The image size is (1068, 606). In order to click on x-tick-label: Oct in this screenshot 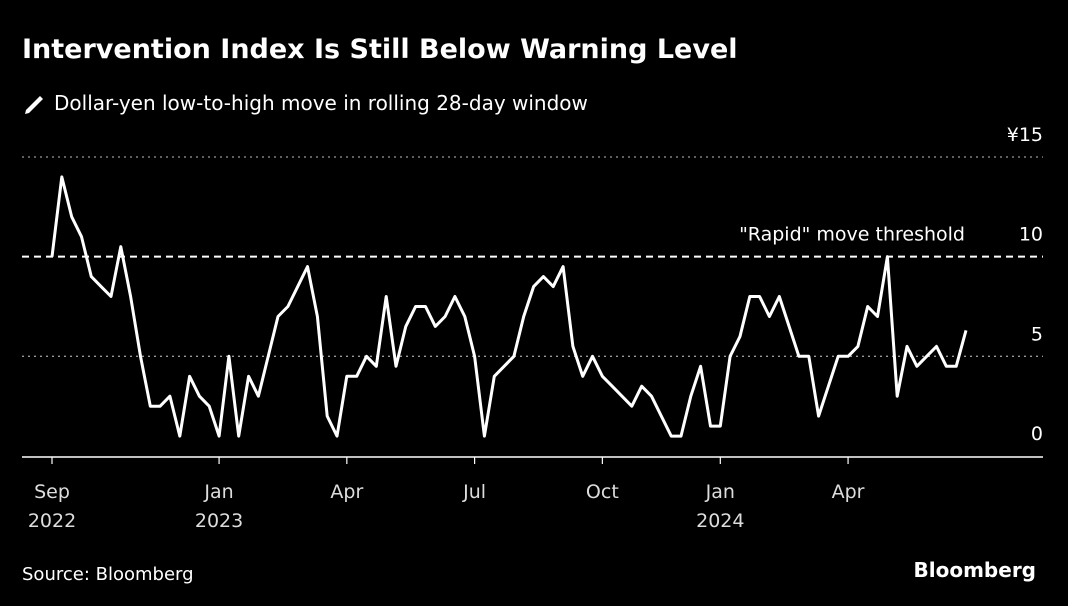, I will do `click(602, 492)`.